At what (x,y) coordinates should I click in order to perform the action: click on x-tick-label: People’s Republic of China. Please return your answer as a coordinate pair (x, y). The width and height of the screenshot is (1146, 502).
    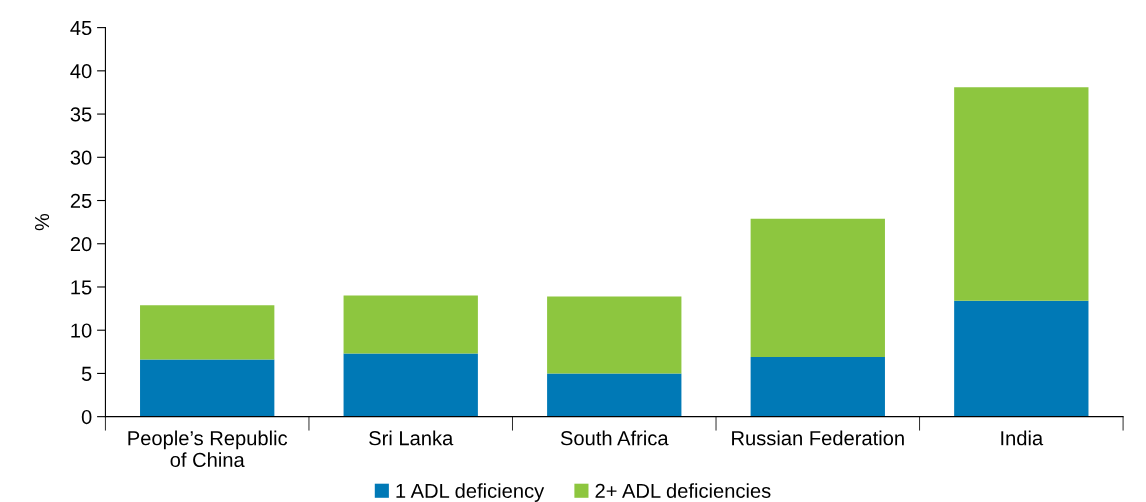
    Looking at the image, I should click on (208, 449).